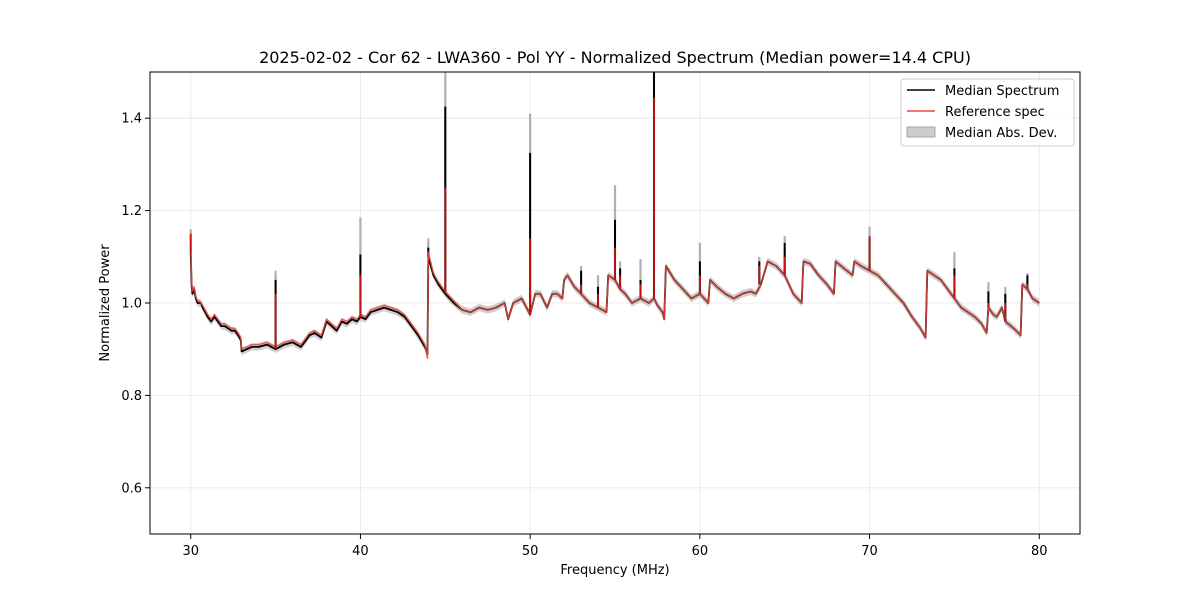 The height and width of the screenshot is (600, 1200). Describe the element at coordinates (530, 551) in the screenshot. I see `x-tick-label: 50` at that location.